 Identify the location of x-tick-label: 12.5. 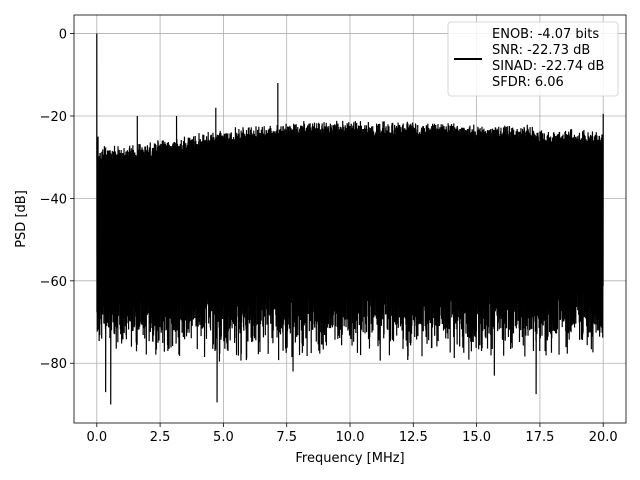
(413, 437).